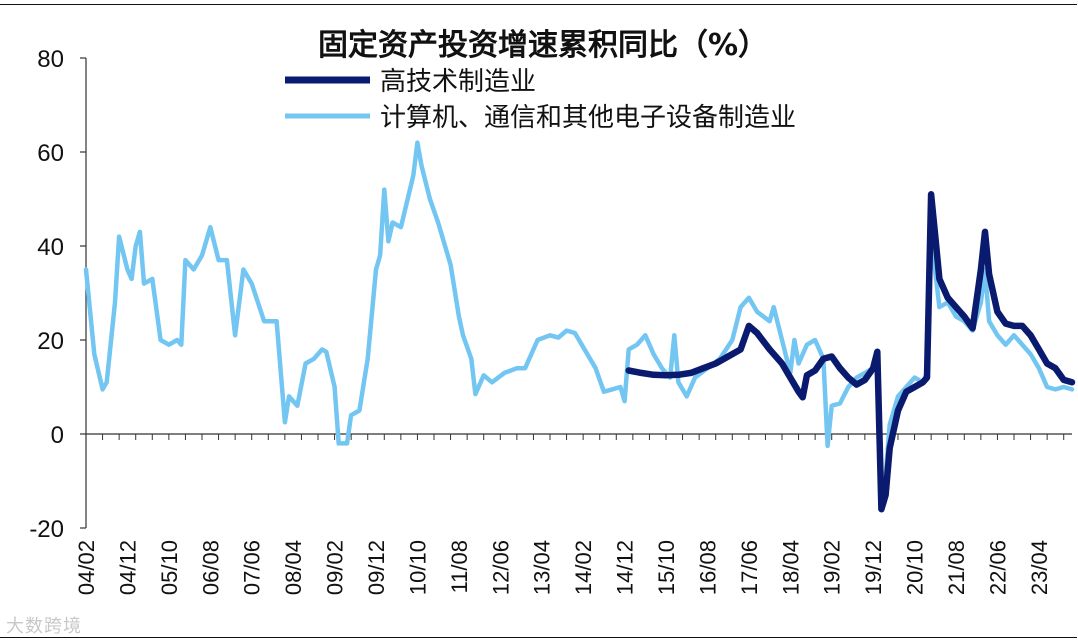 This screenshot has height=644, width=1078. What do you see at coordinates (210, 567) in the screenshot?
I see `x-tick-label: 06/08` at bounding box center [210, 567].